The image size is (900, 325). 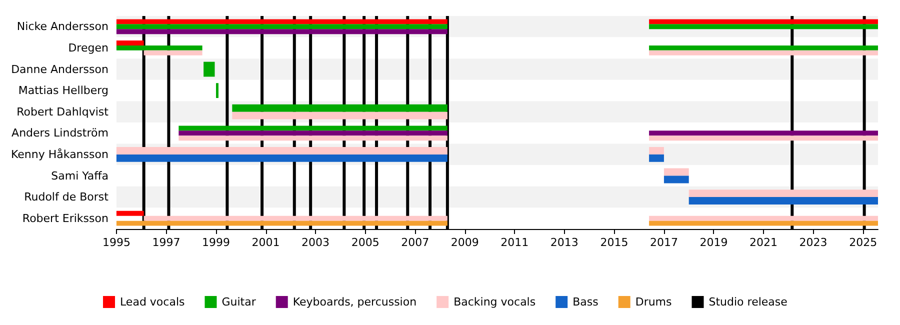 I want to click on legend-label: Lead vocals, so click(x=153, y=302).